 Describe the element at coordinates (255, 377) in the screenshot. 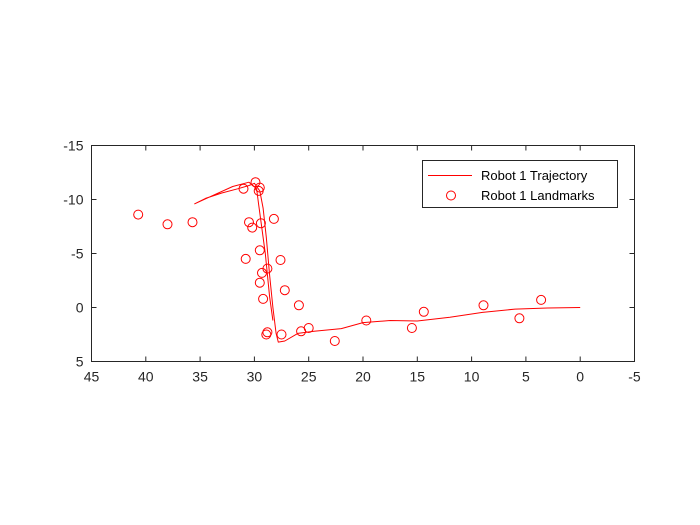

I see `x-tick-label: 30` at that location.